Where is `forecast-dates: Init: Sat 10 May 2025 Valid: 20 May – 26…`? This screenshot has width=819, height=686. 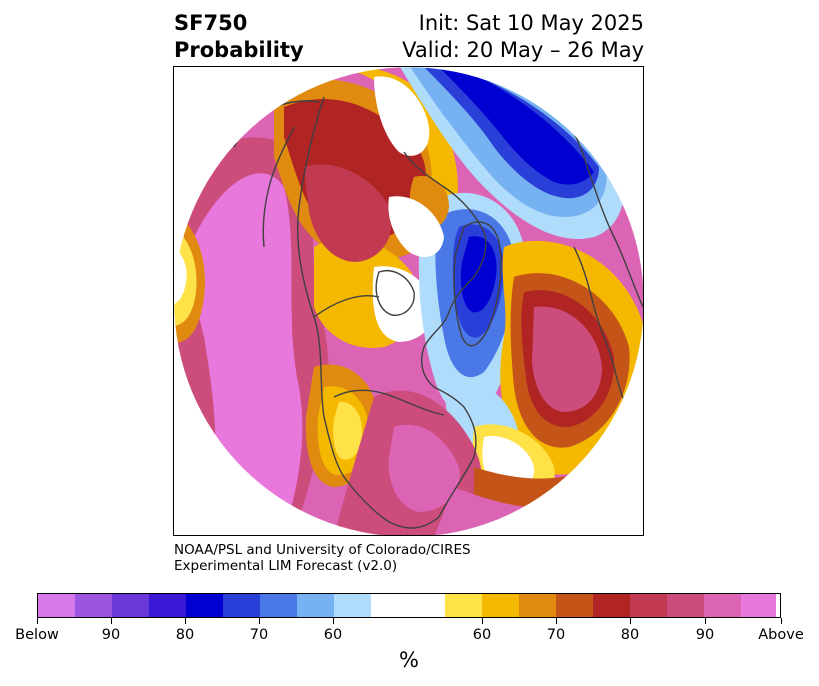 forecast-dates: Init: Sat 10 May 2025 Valid: 20 May – 26… is located at coordinates (523, 37).